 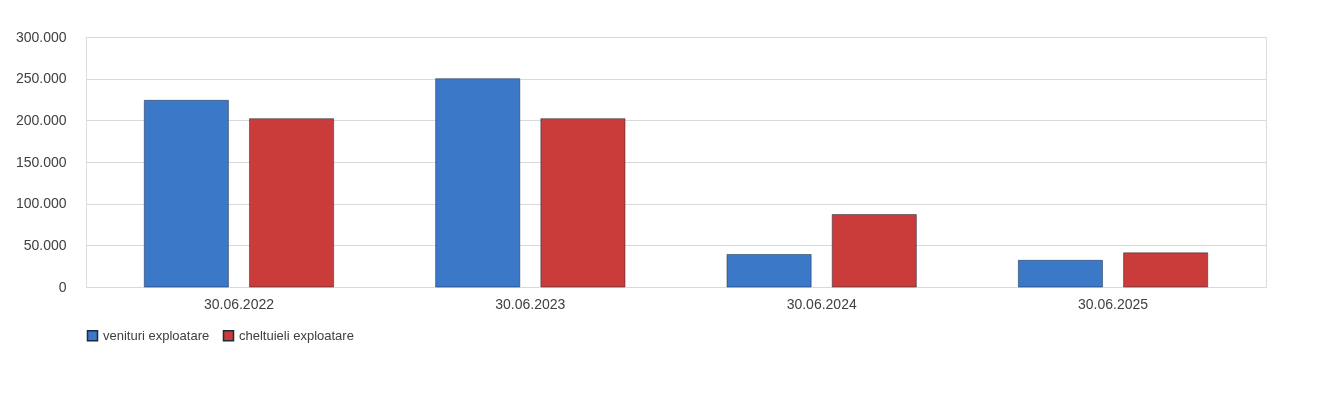 What do you see at coordinates (41, 161) in the screenshot?
I see `y-tick-label: 150.000` at bounding box center [41, 161].